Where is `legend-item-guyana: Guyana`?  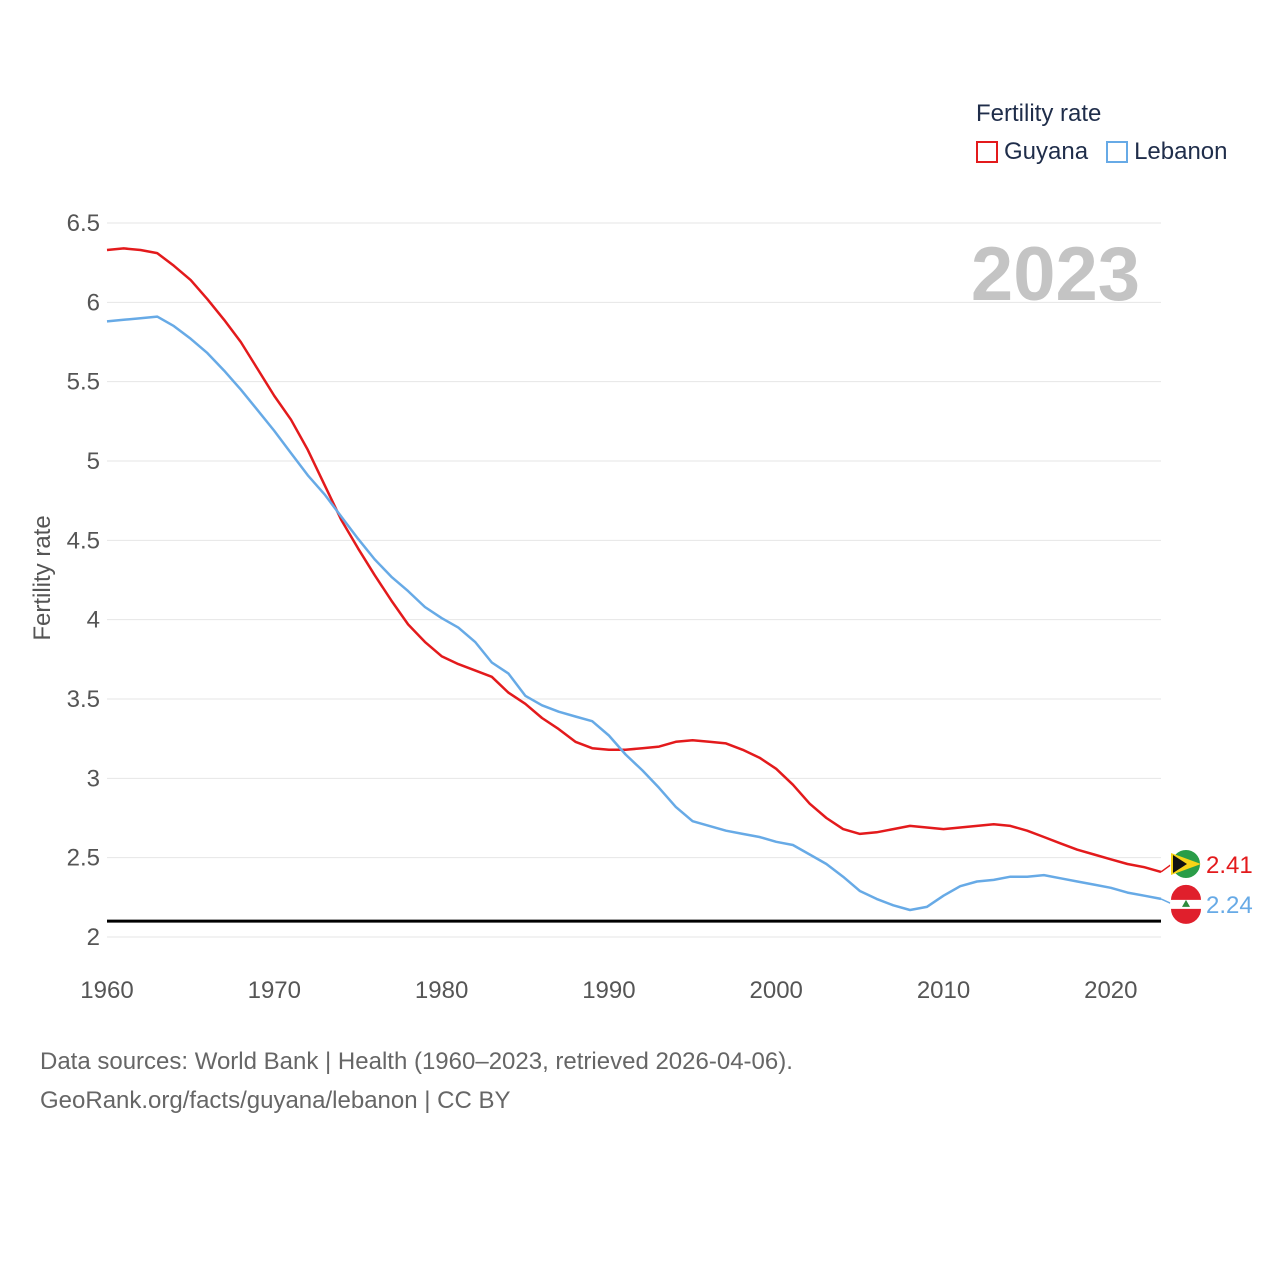
legend-item-guyana: Guyana is located at coordinates (1032, 152).